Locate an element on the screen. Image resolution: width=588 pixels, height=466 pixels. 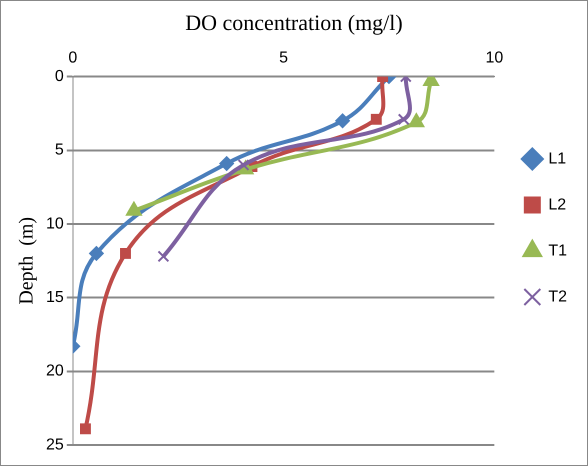
legend-label: T2 is located at coordinates (558, 297).